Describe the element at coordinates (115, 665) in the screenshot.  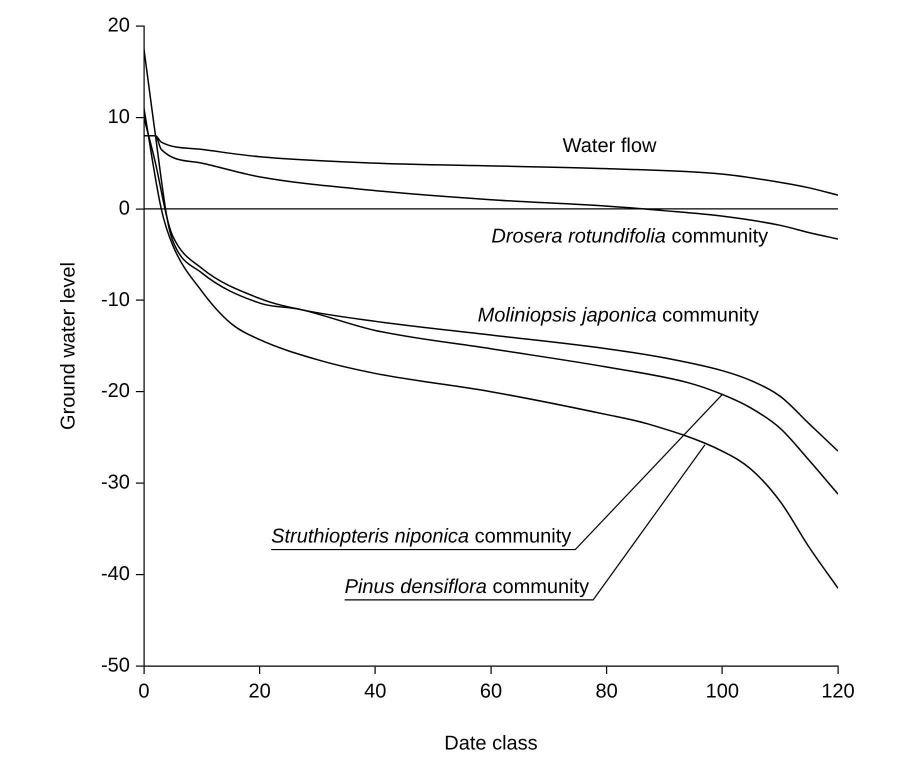
I see `y-tick-label: -50` at that location.